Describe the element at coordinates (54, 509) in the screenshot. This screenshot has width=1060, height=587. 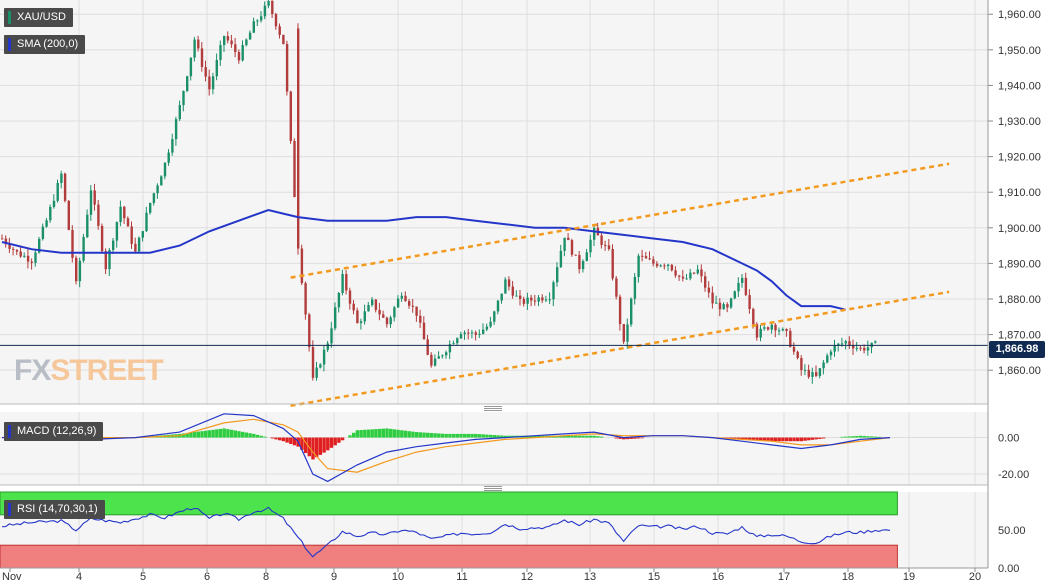
I see `rsi-legend: RSI (14,70,30,1)` at that location.